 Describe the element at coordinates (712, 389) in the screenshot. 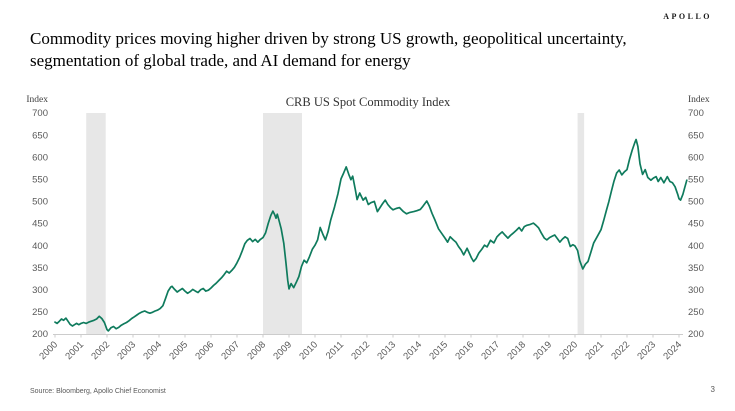

I see `page-number: 3` at that location.